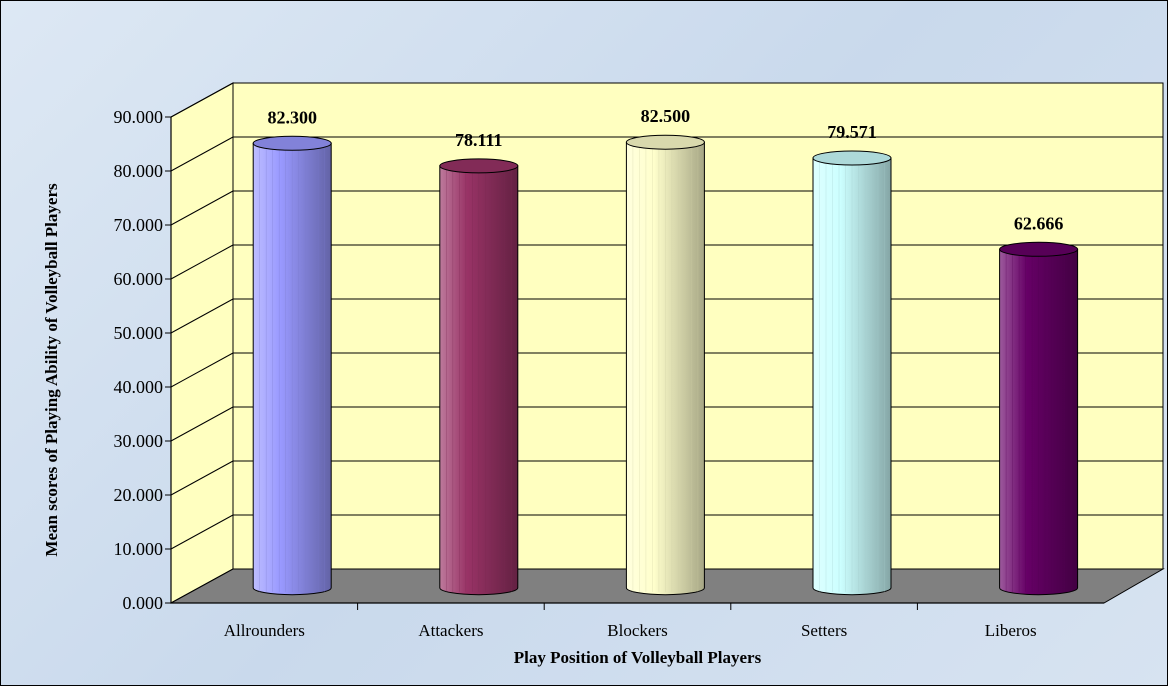 The height and width of the screenshot is (687, 1168). I want to click on bar-attackers, so click(479, 377).